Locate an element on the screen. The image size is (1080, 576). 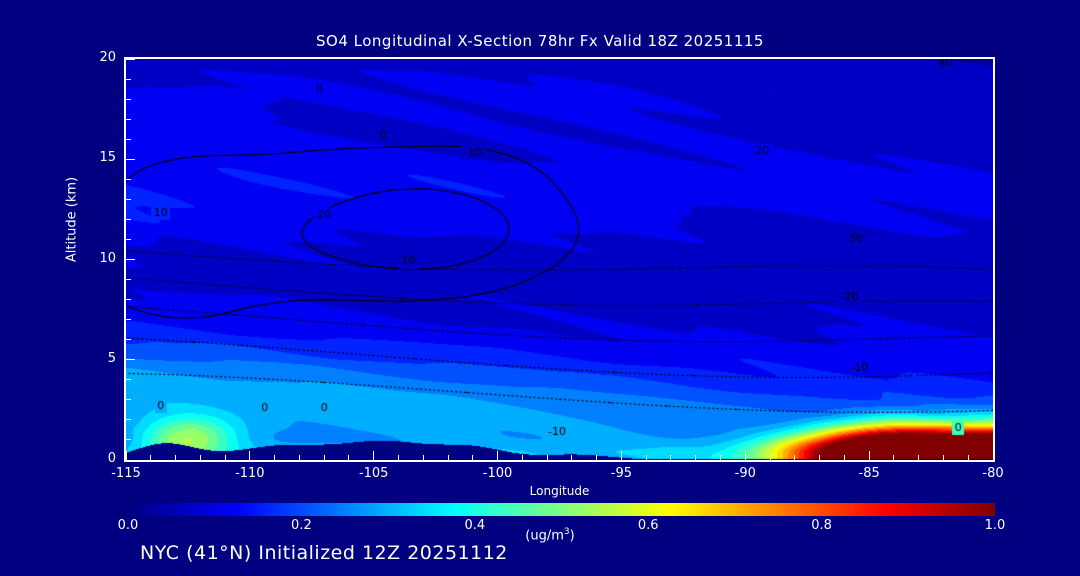
y-axis-label: Altitude (km) is located at coordinates (72, 219).